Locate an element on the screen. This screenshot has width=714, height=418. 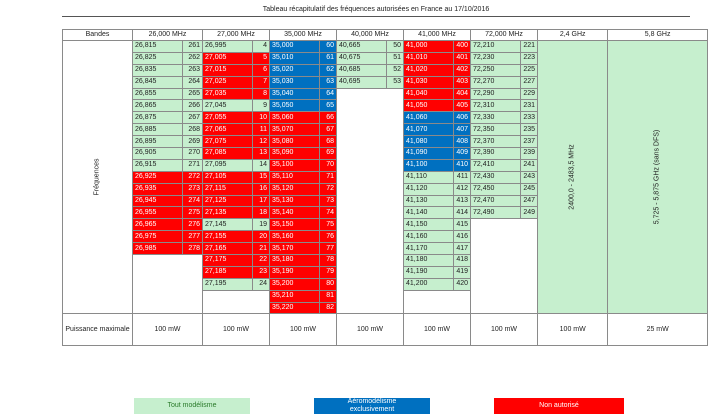
frequency-cell: 72,230 is located at coordinates (495, 58).